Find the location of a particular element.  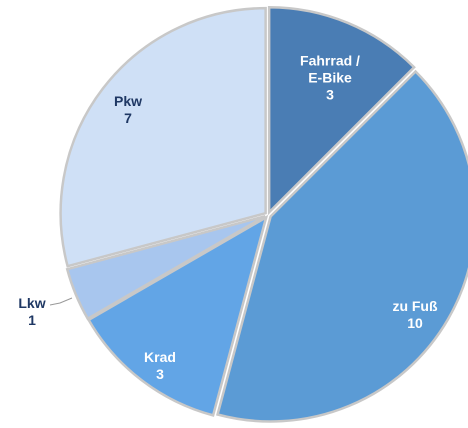

value-label: 7 is located at coordinates (128, 118).